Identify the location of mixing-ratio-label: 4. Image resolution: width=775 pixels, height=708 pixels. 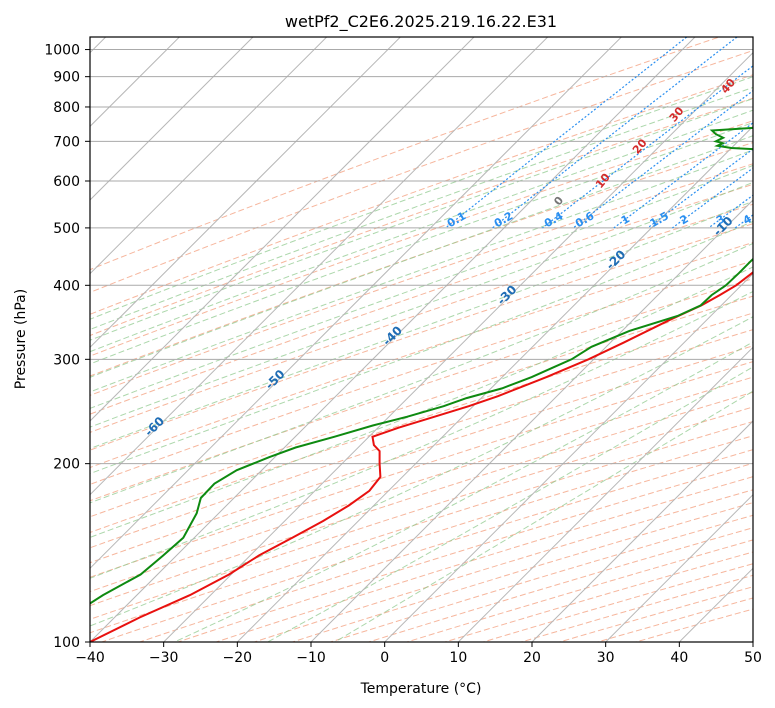
(747, 219).